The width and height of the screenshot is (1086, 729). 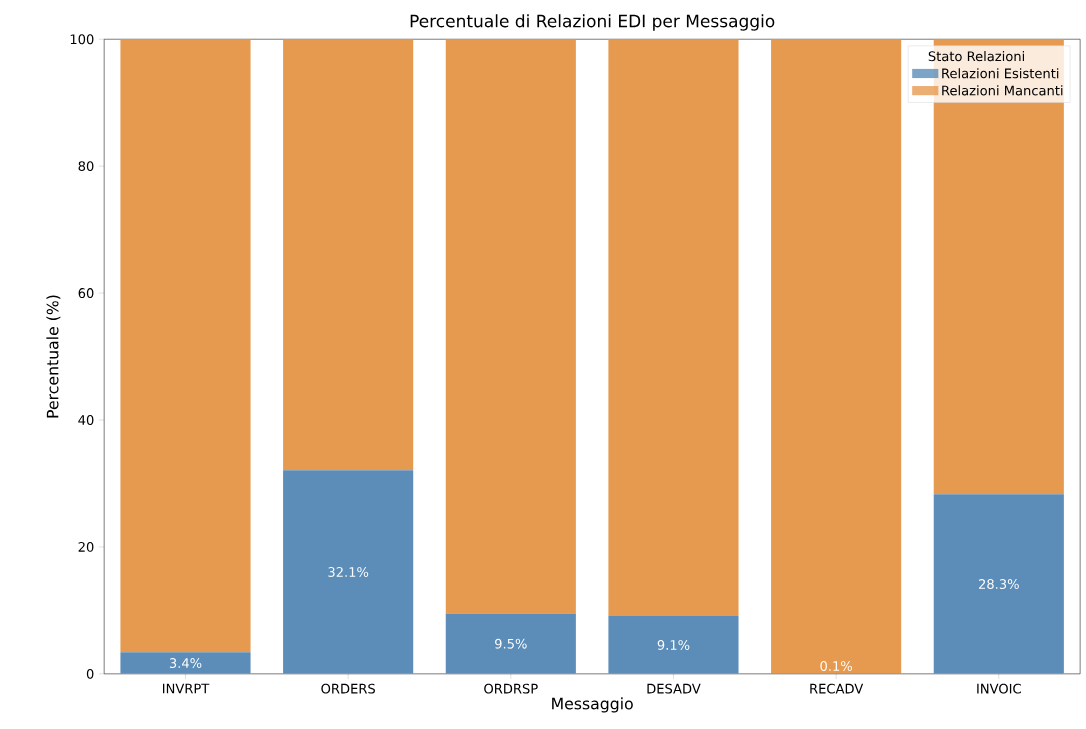 What do you see at coordinates (976, 56) in the screenshot?
I see `legend-title: Stato Relazioni` at bounding box center [976, 56].